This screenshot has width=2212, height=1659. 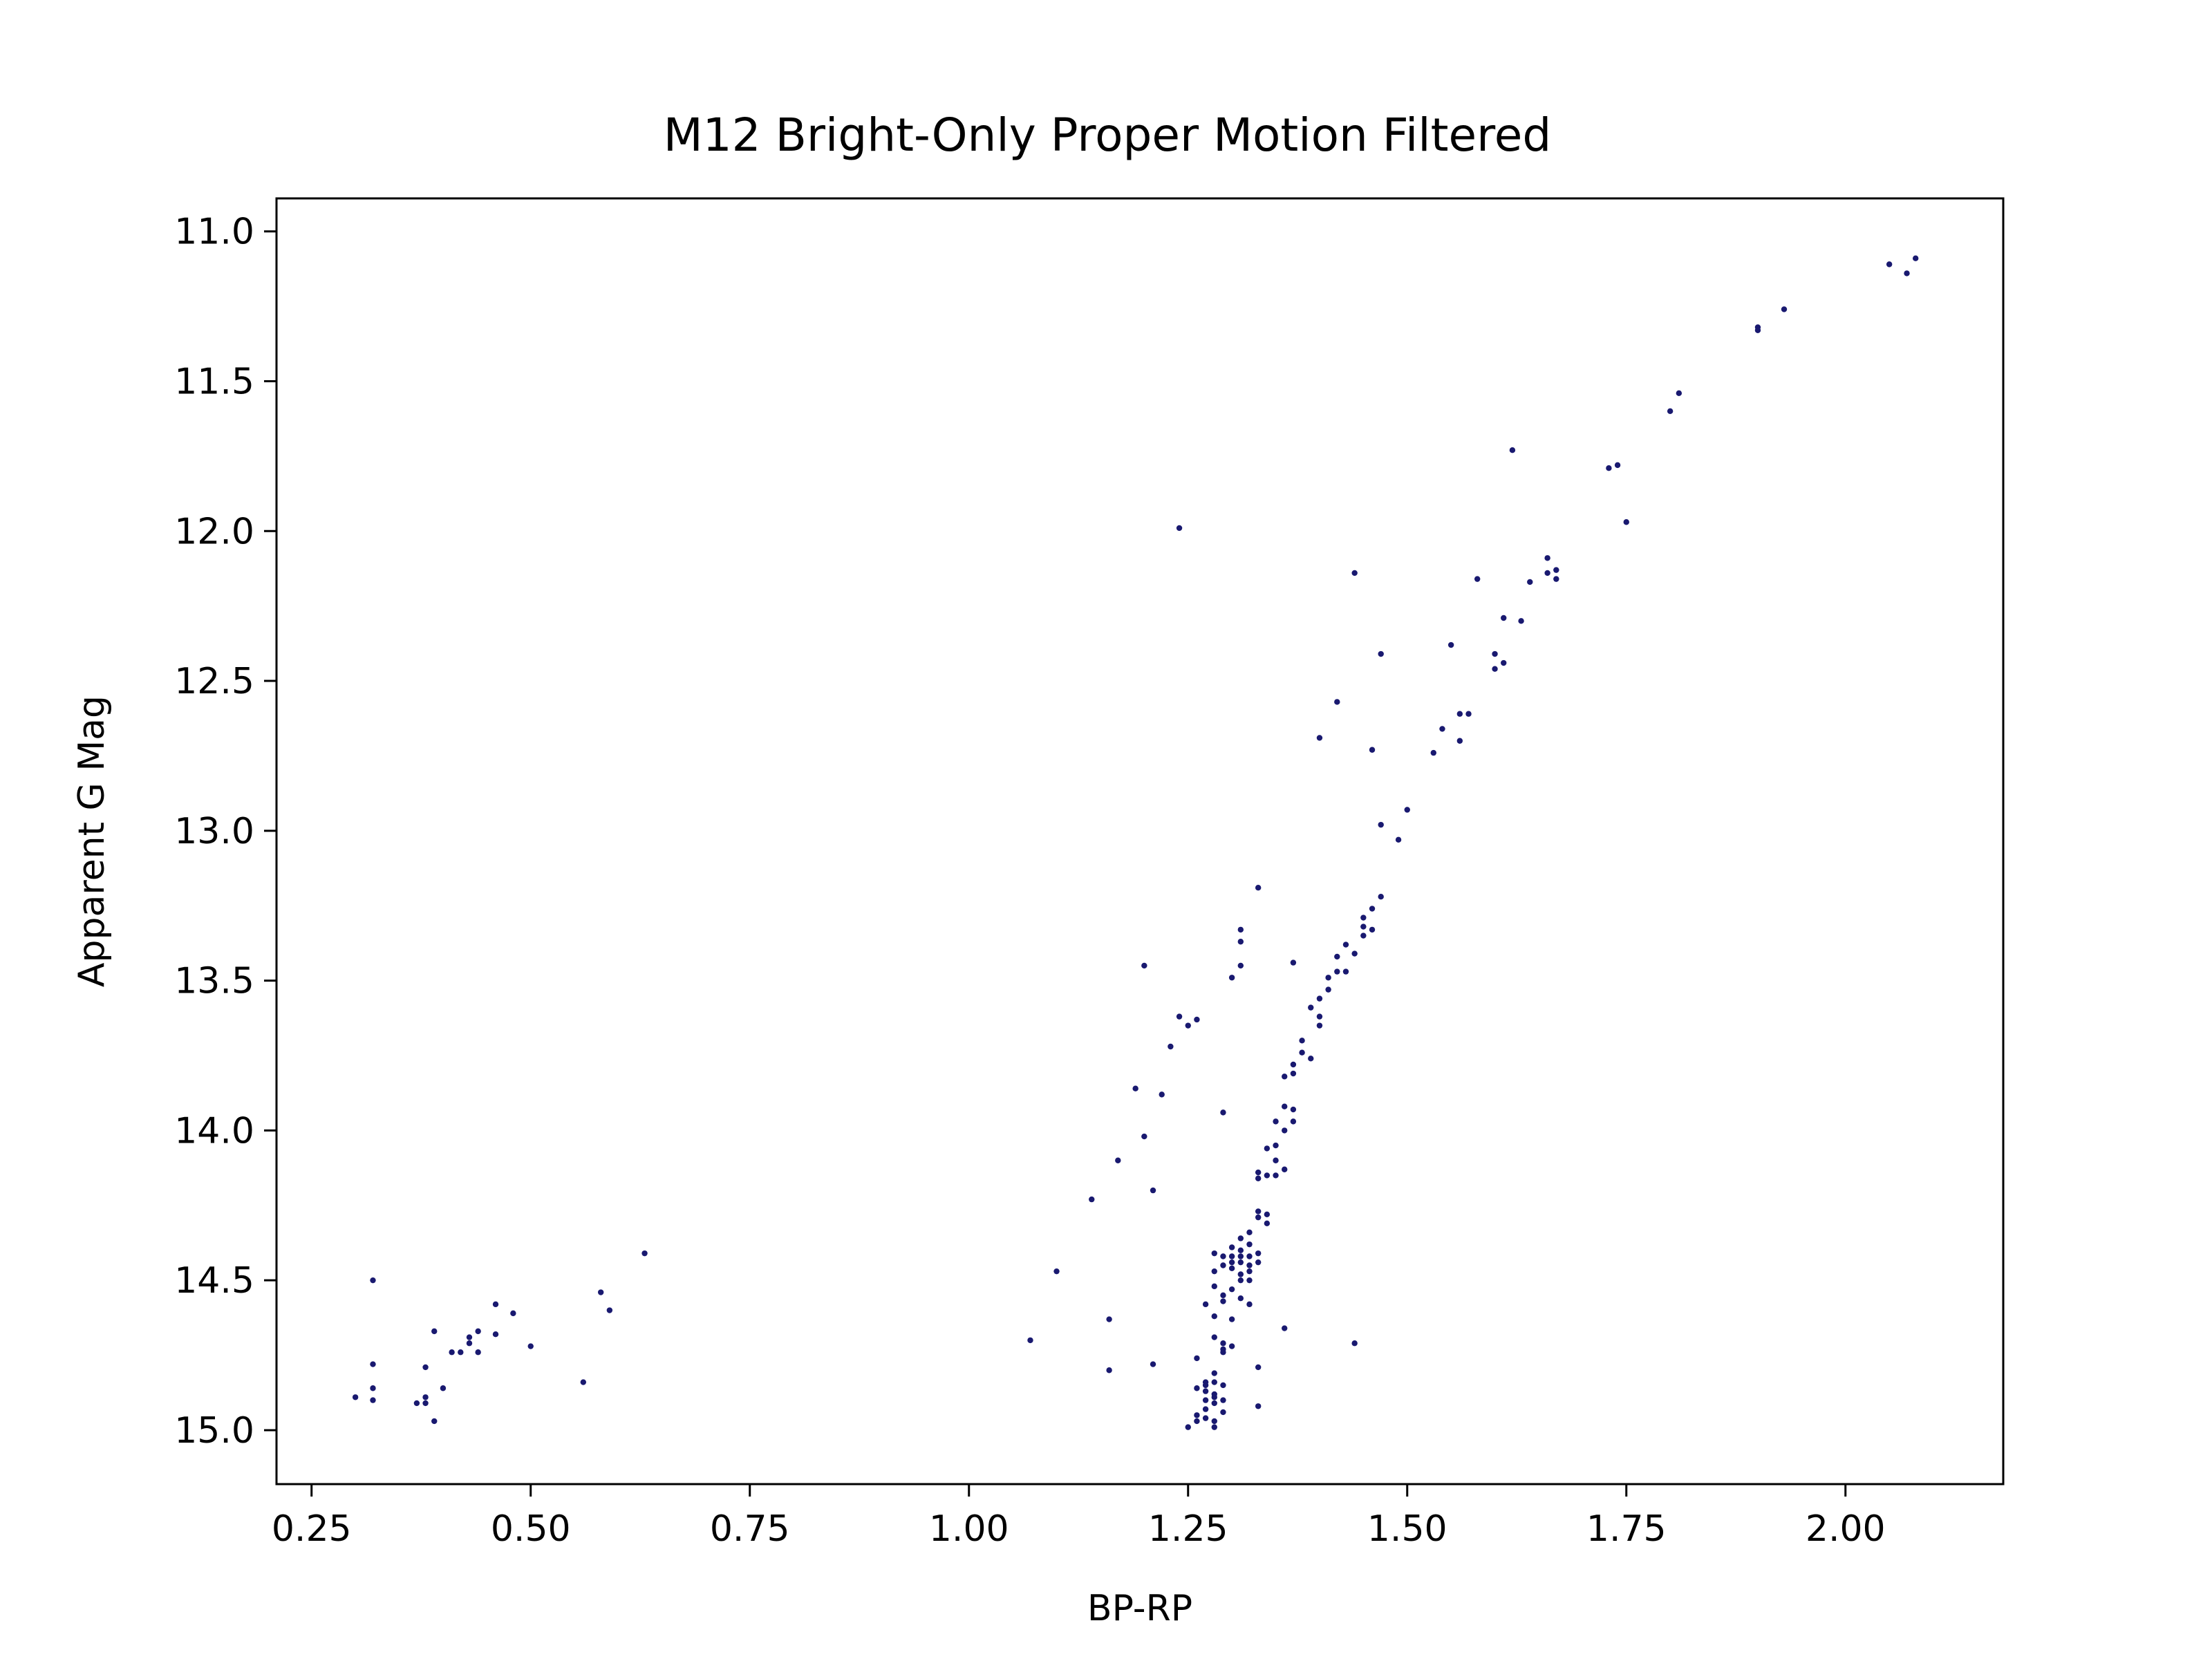 What do you see at coordinates (1846, 1529) in the screenshot?
I see `x-tick-label: 2.00` at bounding box center [1846, 1529].